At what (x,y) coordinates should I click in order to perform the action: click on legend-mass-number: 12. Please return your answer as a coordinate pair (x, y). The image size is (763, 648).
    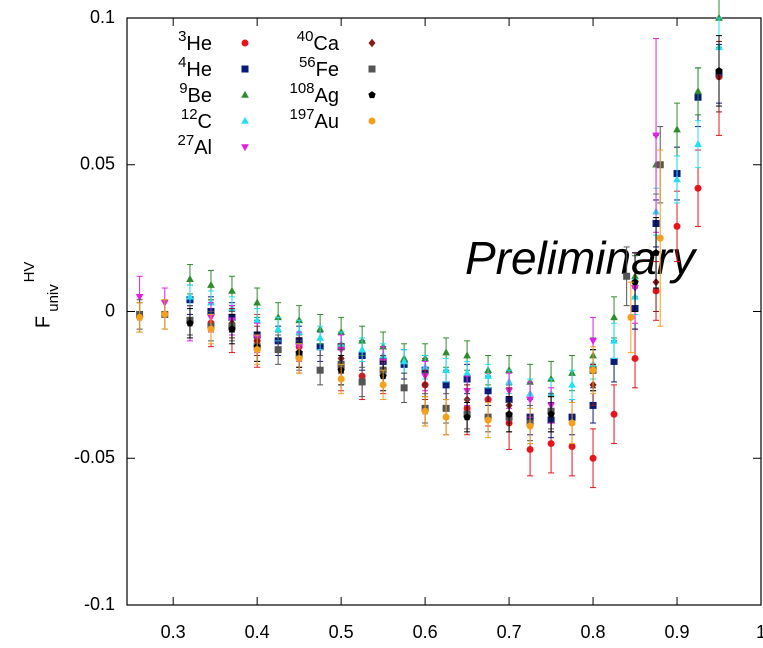
    Looking at the image, I should click on (189, 114).